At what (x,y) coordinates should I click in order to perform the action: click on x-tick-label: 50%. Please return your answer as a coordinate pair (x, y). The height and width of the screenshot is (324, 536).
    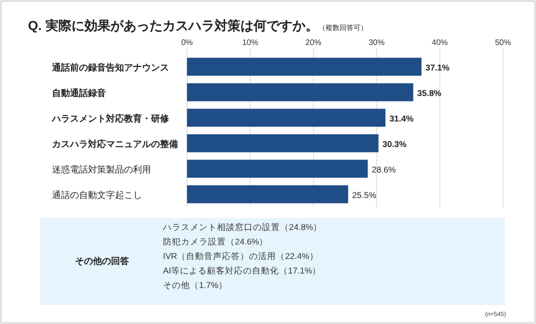
    Looking at the image, I should click on (503, 42).